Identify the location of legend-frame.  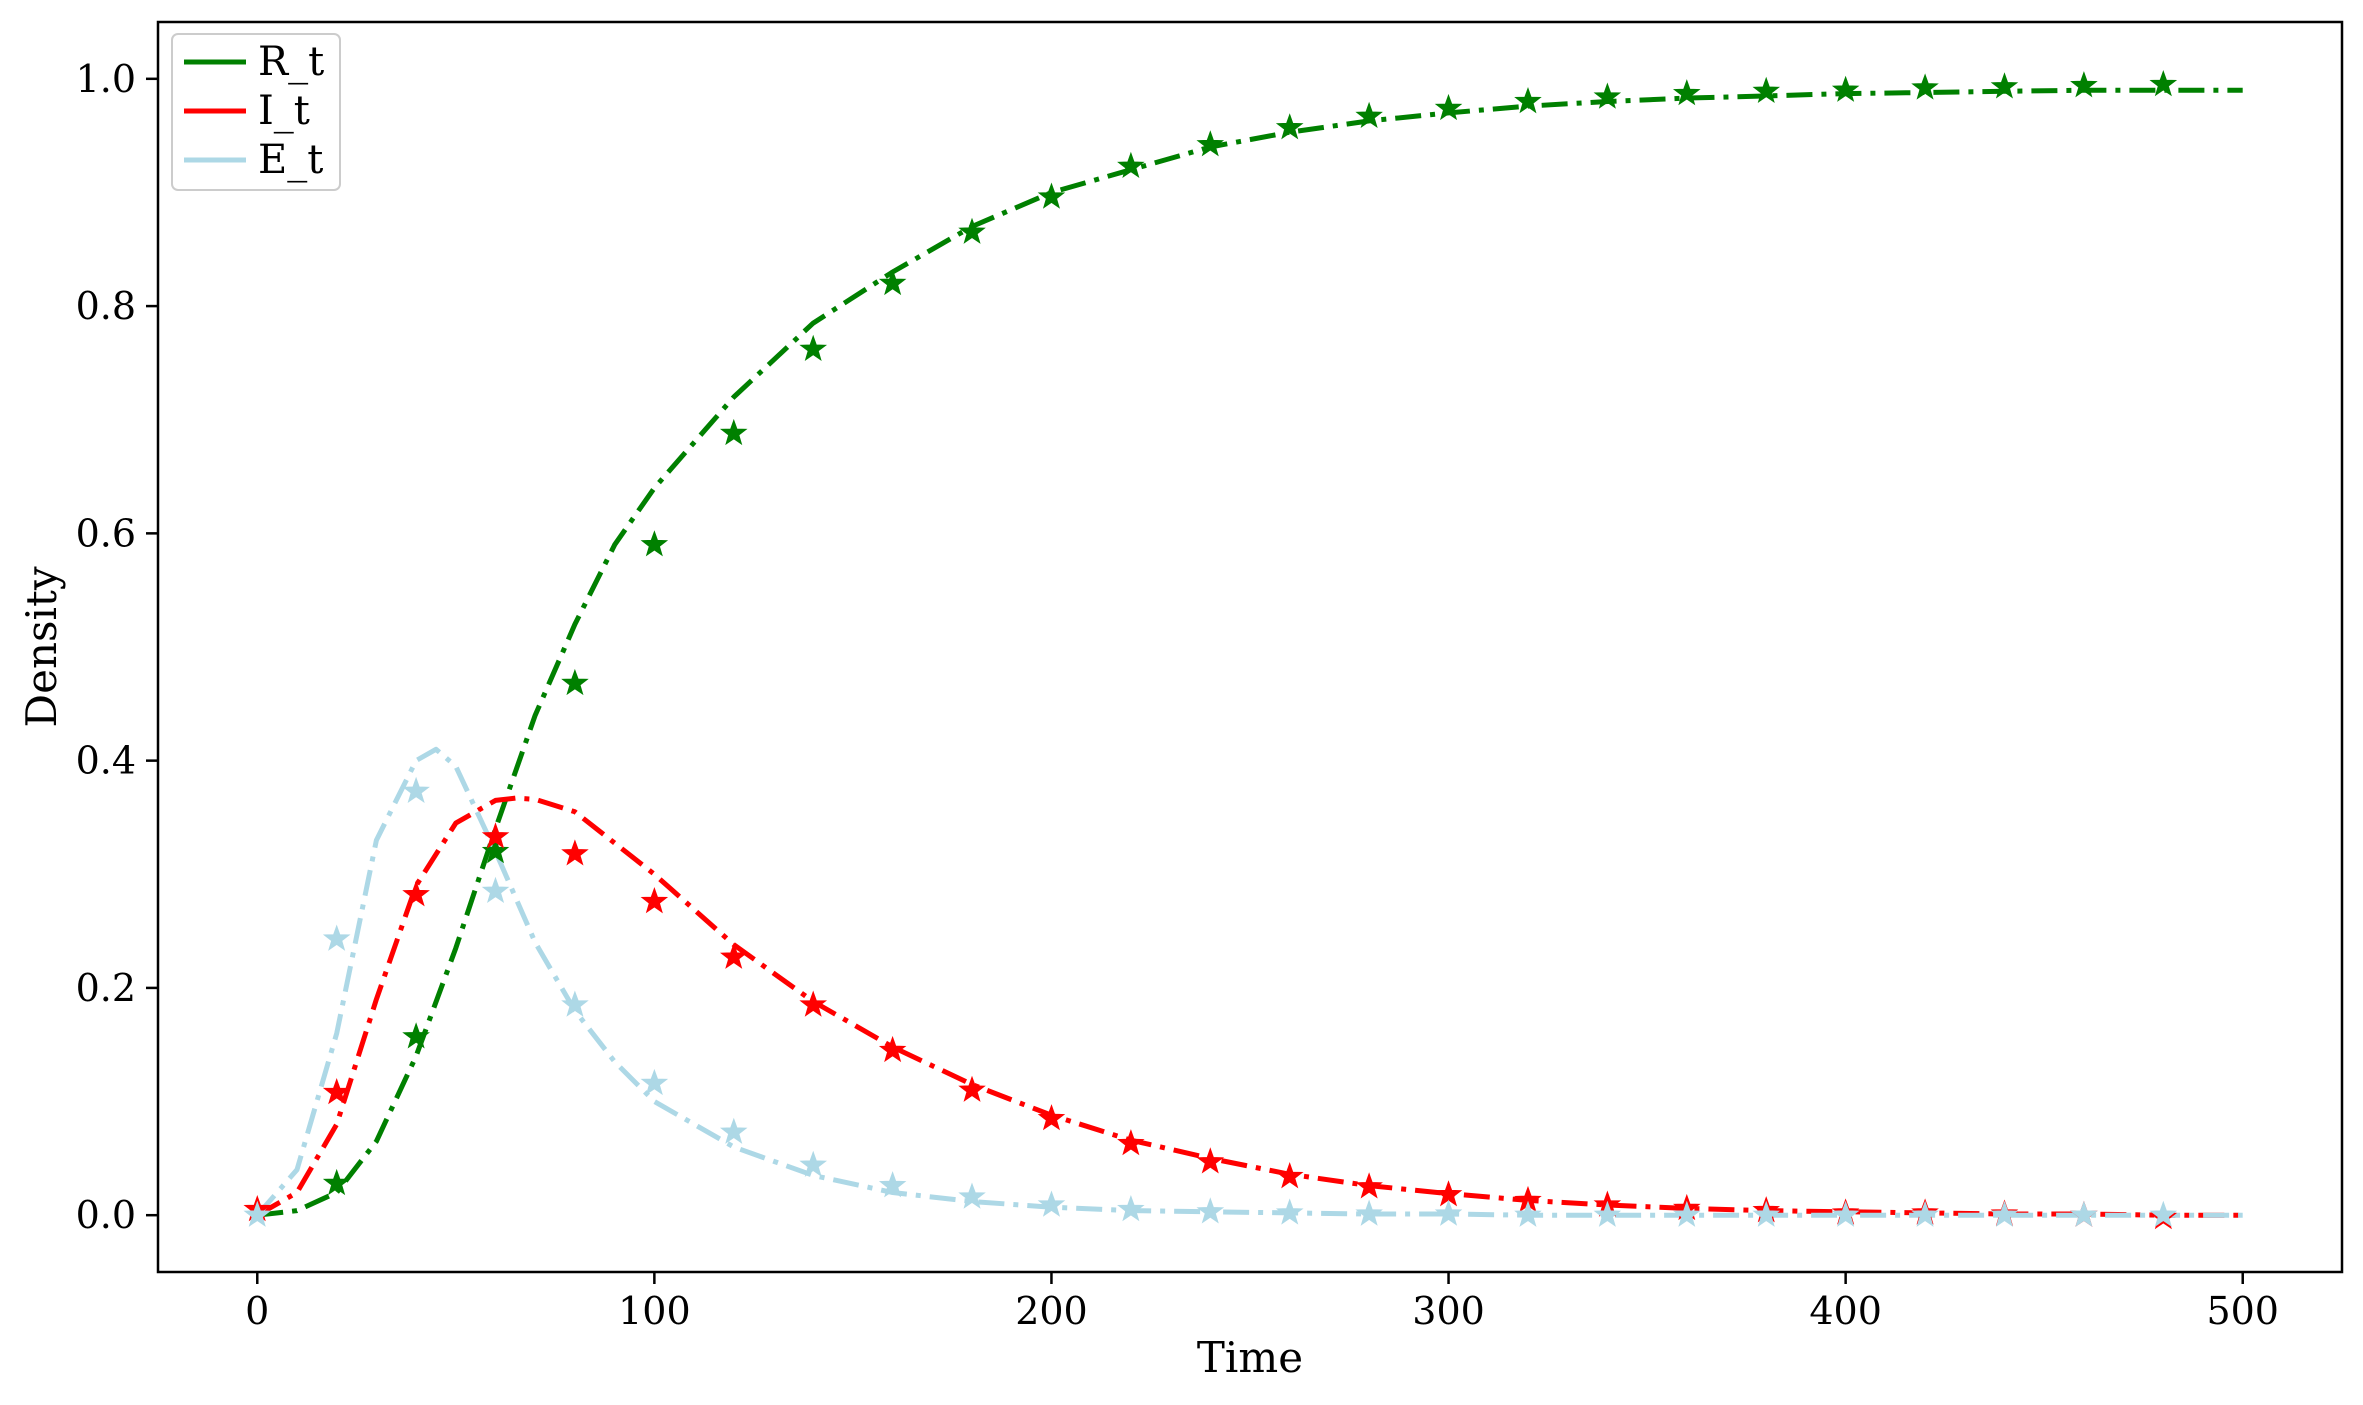
(256, 112).